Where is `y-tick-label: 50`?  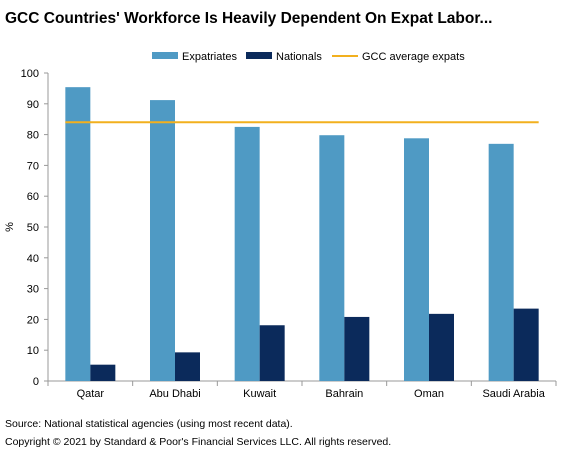
y-tick-label: 50 is located at coordinates (33, 228).